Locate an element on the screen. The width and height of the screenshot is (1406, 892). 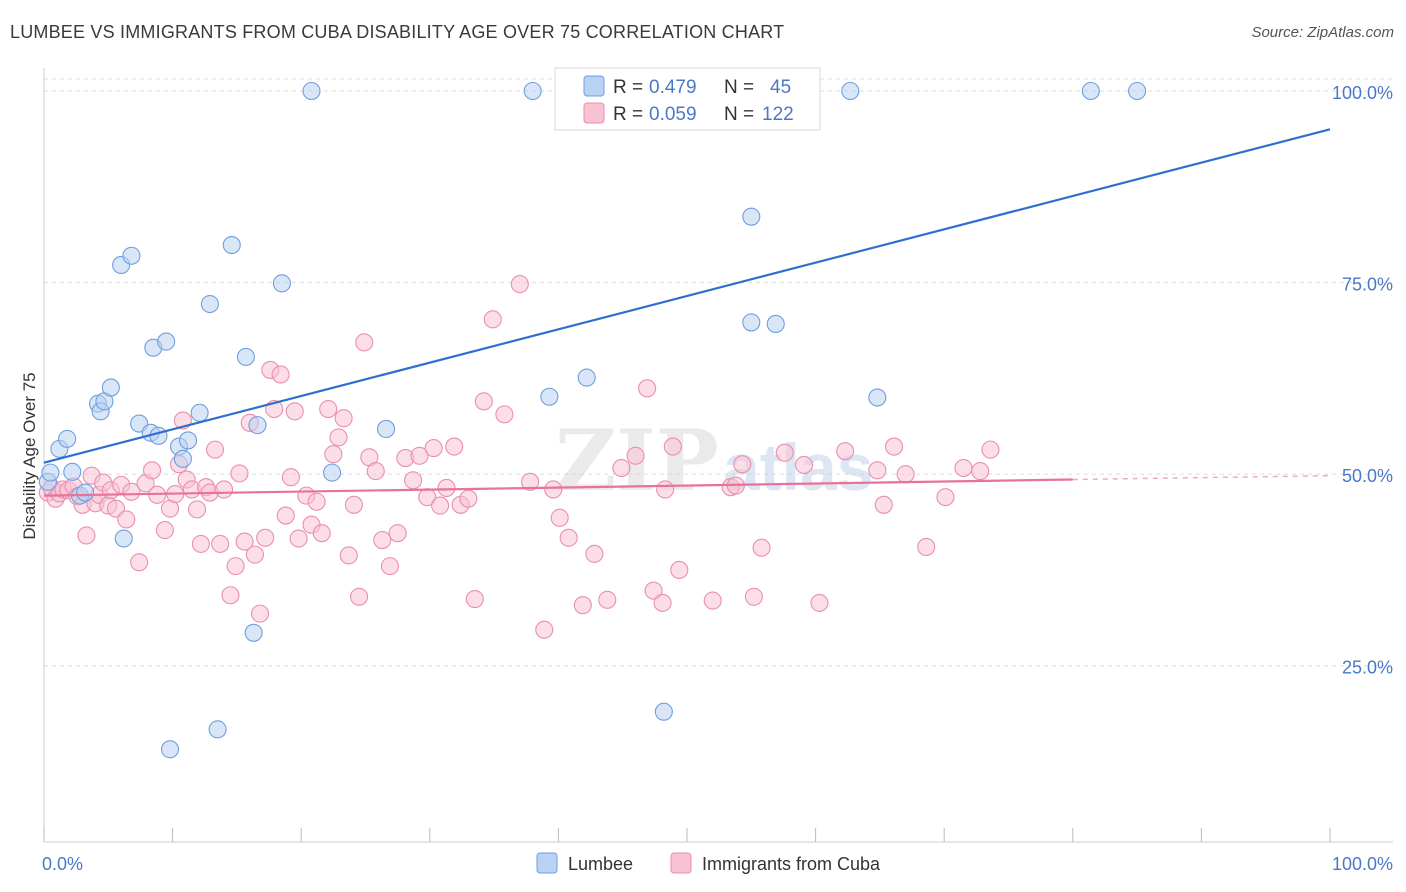
bottom-legend-swatch-lumbee is located at coordinates (547, 863).